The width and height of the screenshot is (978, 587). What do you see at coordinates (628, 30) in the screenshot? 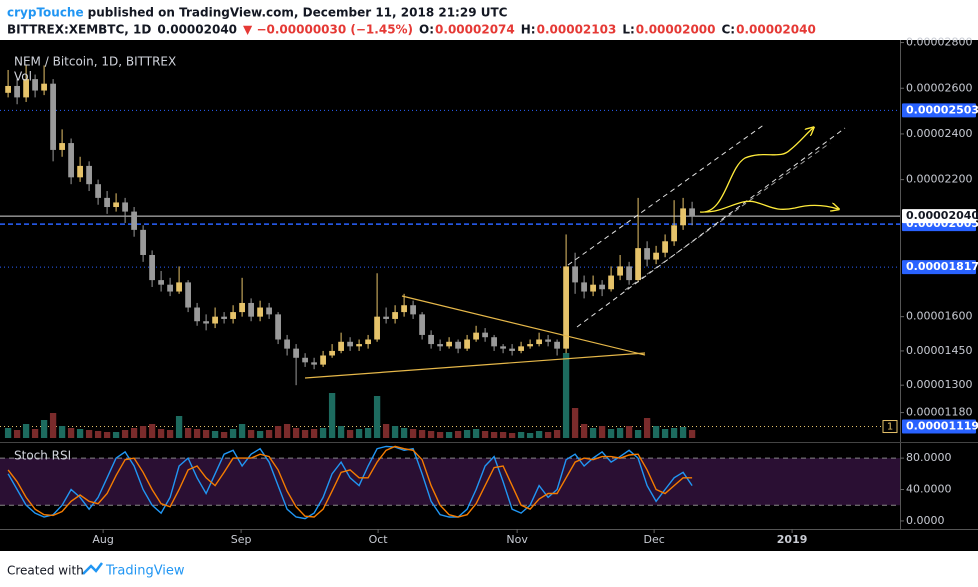
I see `ohlc-key: L:` at bounding box center [628, 30].